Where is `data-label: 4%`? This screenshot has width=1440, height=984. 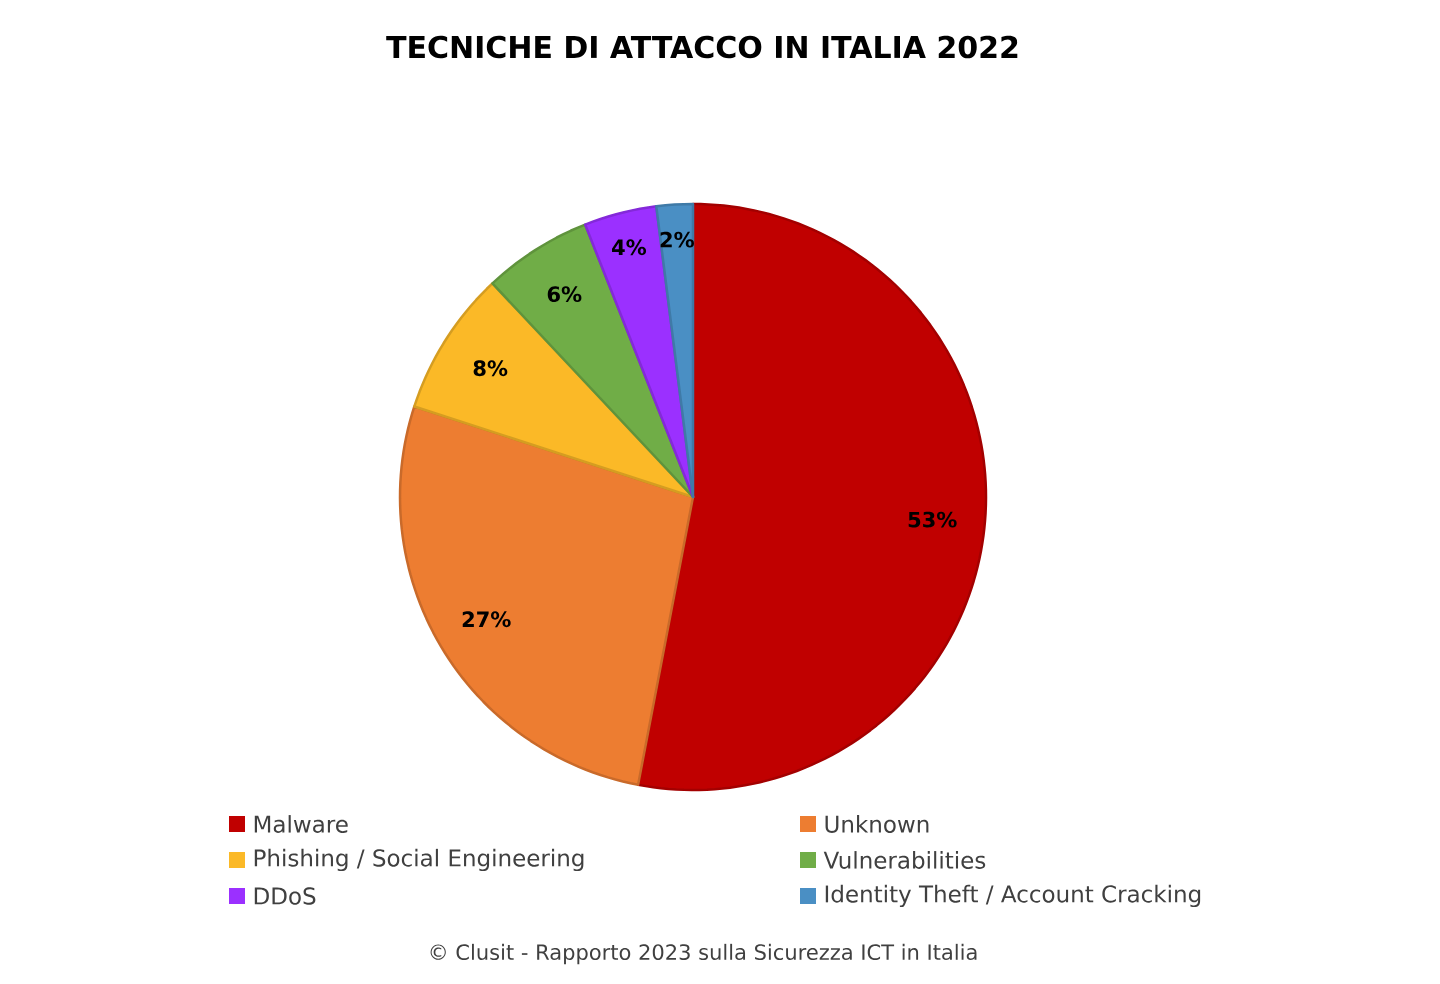
data-label: 4% is located at coordinates (629, 247).